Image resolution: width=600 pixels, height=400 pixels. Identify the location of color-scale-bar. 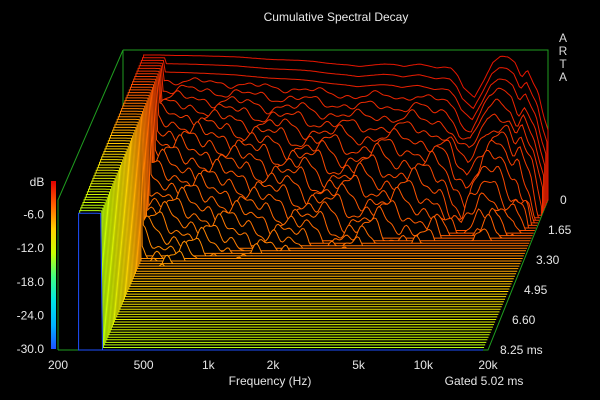
(53, 265).